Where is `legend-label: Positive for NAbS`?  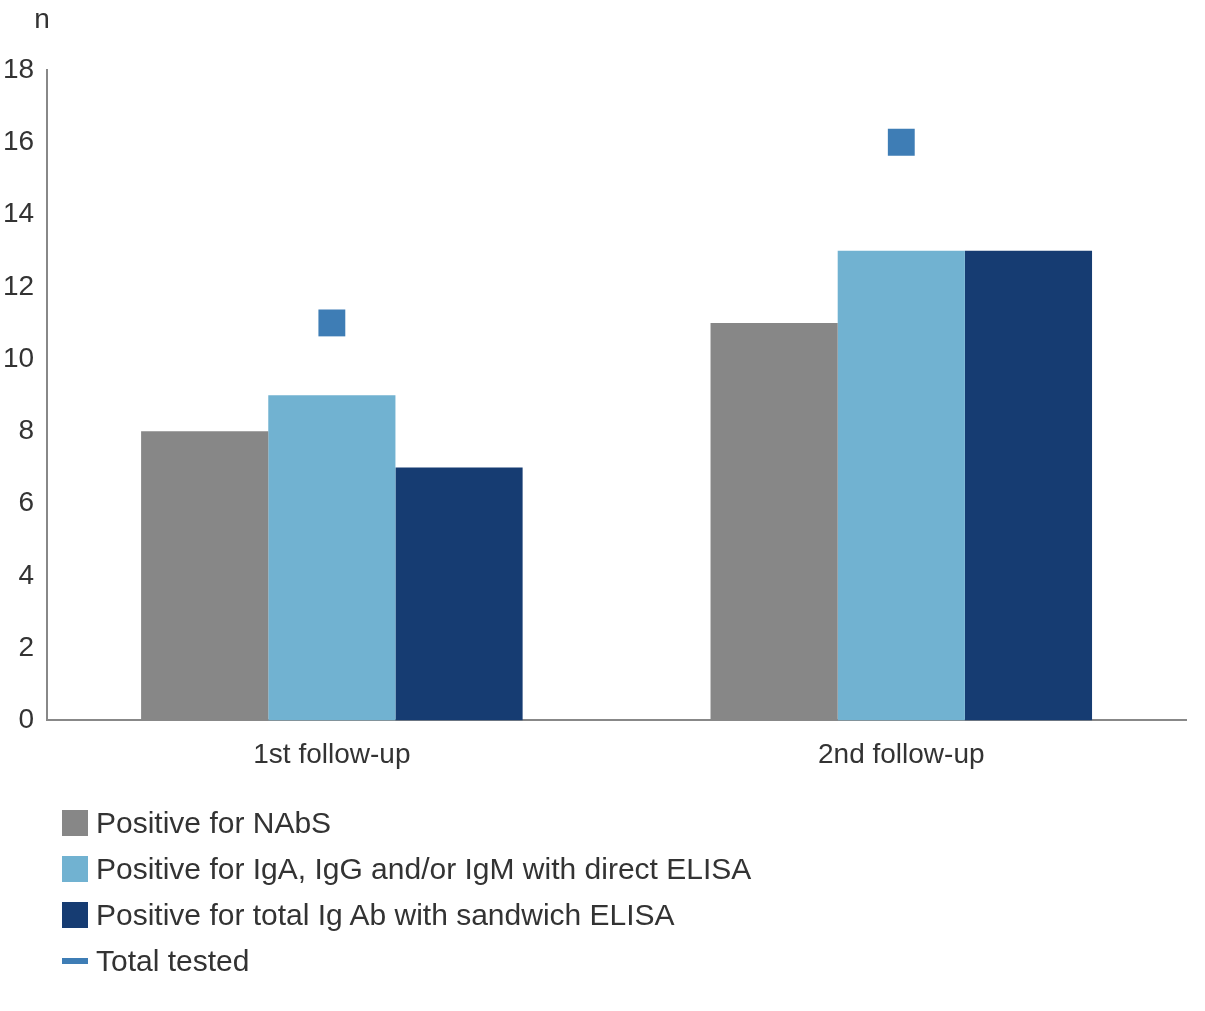 legend-label: Positive for NAbS is located at coordinates (214, 823).